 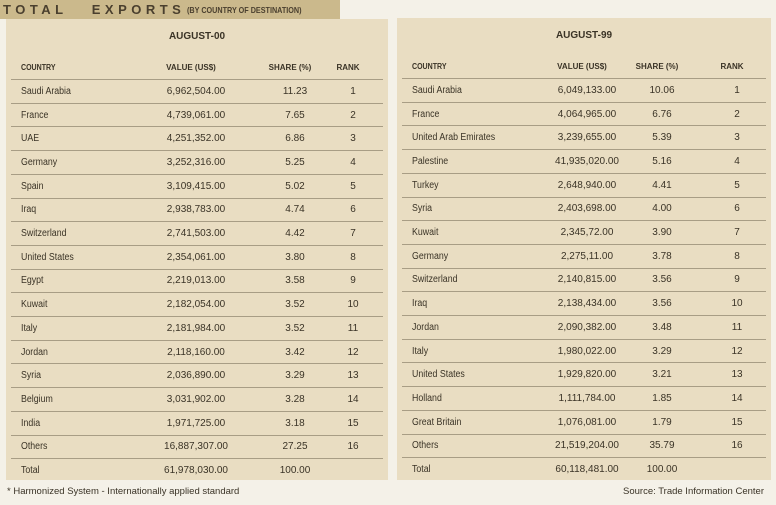 I want to click on cell-value: 2,140,815.00, so click(x=587, y=280).